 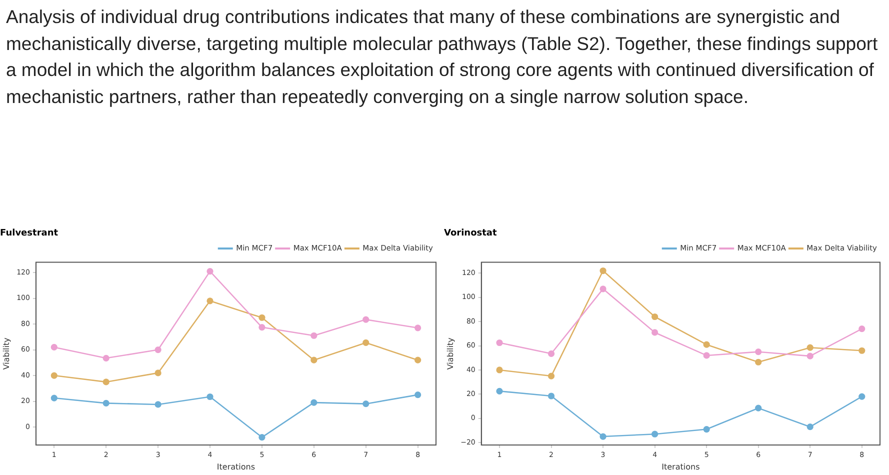 I want to click on chart-title: Fulvestrant, so click(x=29, y=233).